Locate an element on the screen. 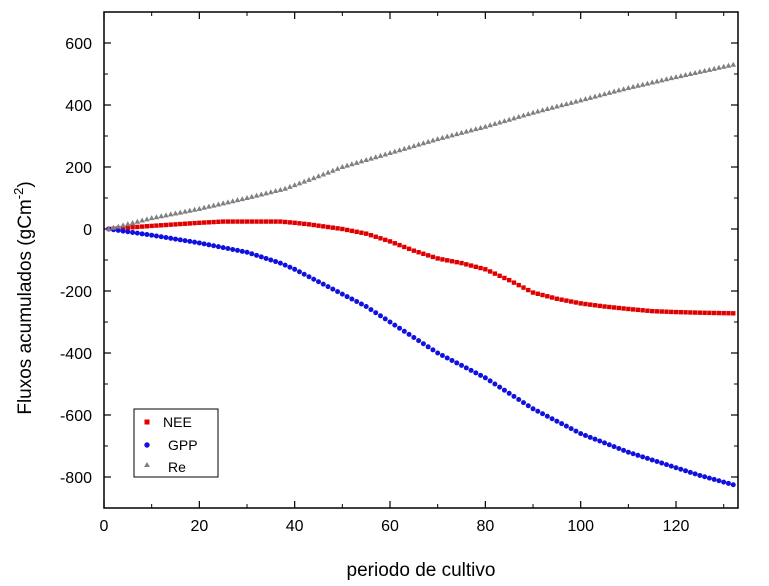 Image resolution: width=769 pixels, height=586 pixels. series-nee is located at coordinates (421, 267).